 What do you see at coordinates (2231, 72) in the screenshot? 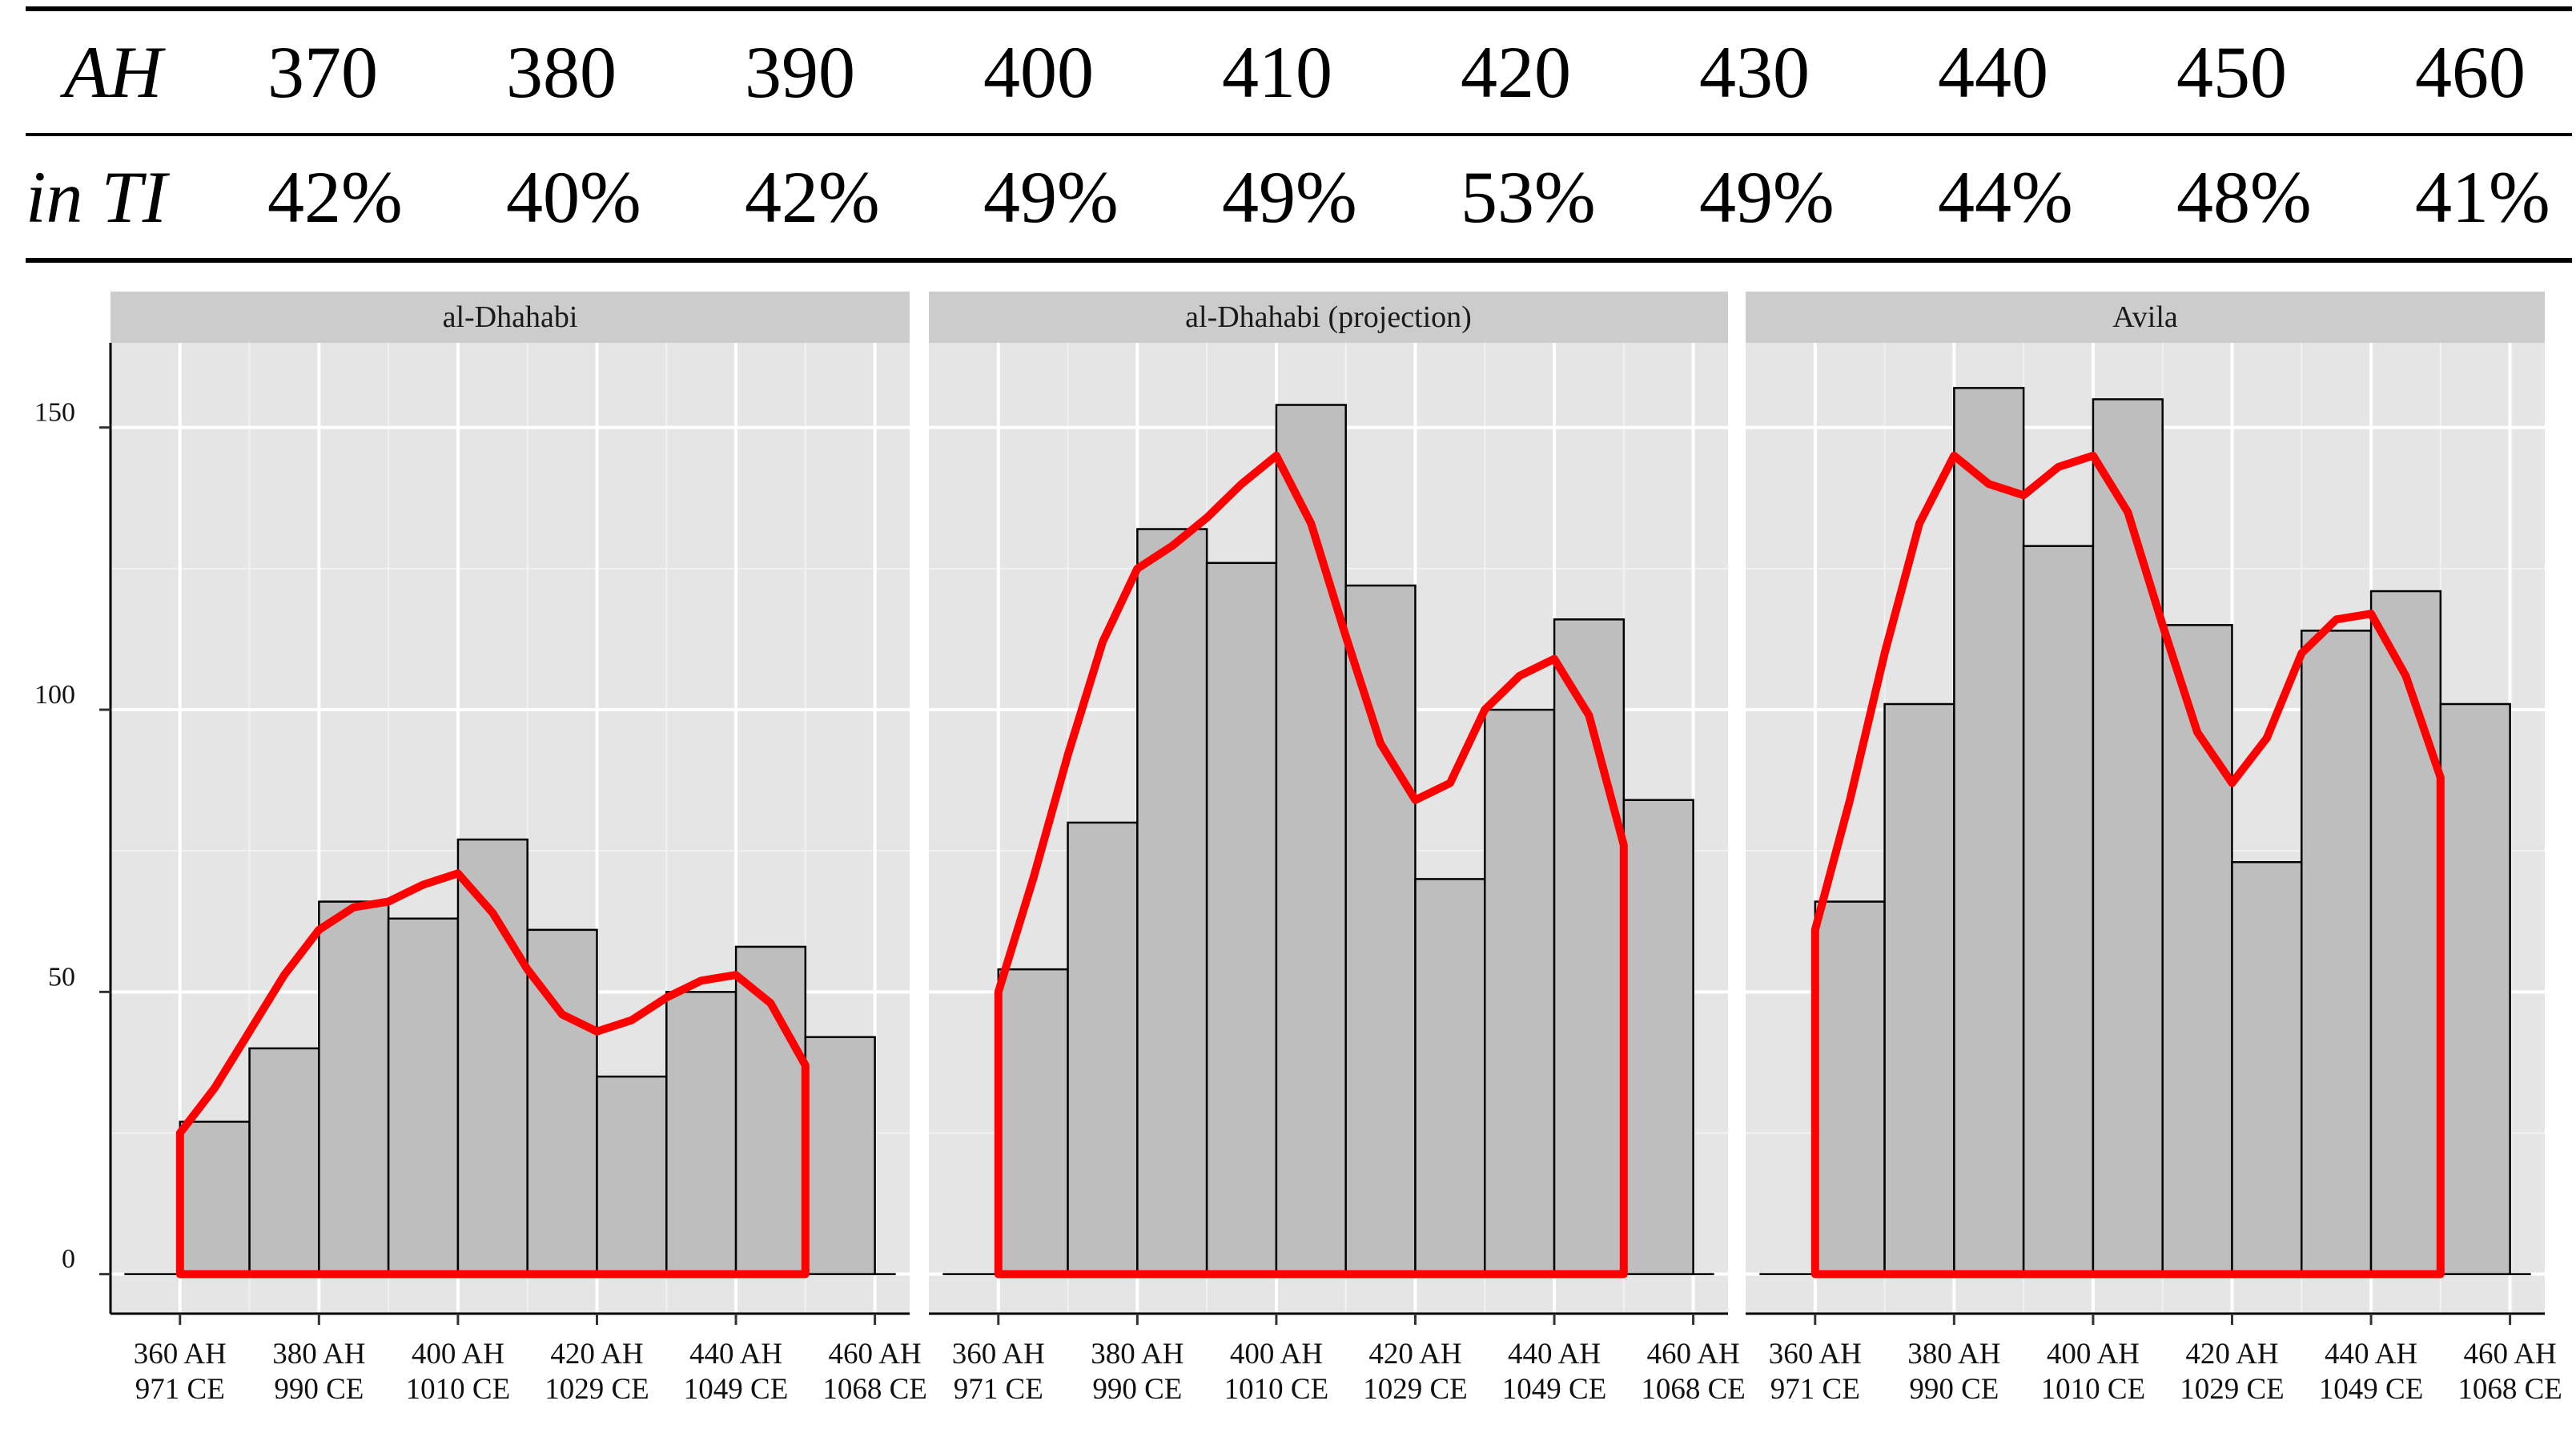
I see `ah-cell: 450` at bounding box center [2231, 72].